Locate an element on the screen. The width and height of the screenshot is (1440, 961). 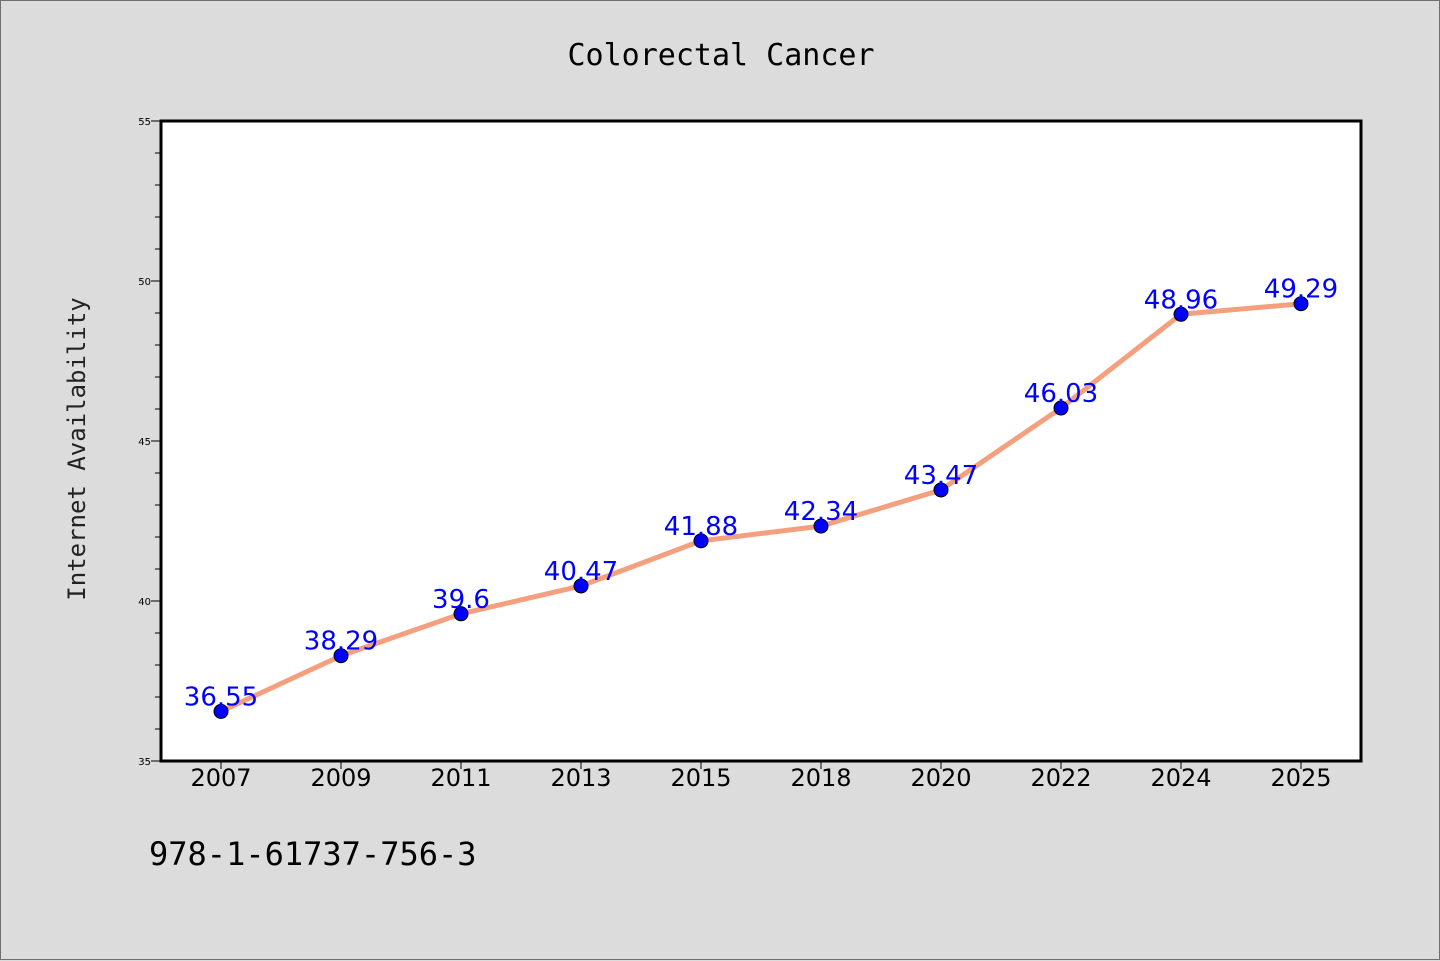
y-tick-label: 35 is located at coordinates (144, 762).